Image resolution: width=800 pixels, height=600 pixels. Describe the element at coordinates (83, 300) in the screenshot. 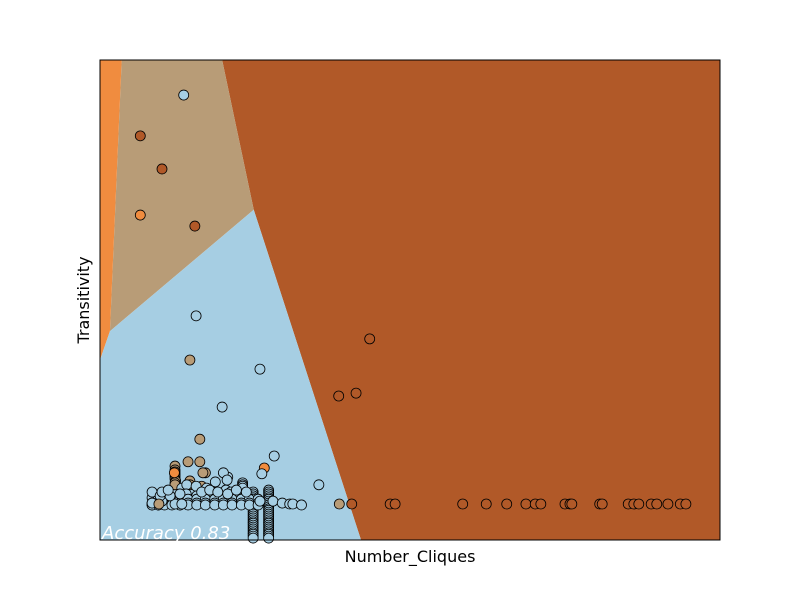

I see `y-axis-label: Transitivity` at that location.